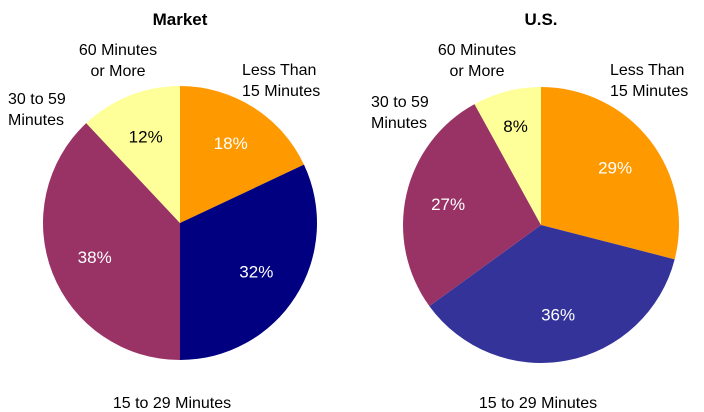  I want to click on slice-percent-label: 12%, so click(146, 136).